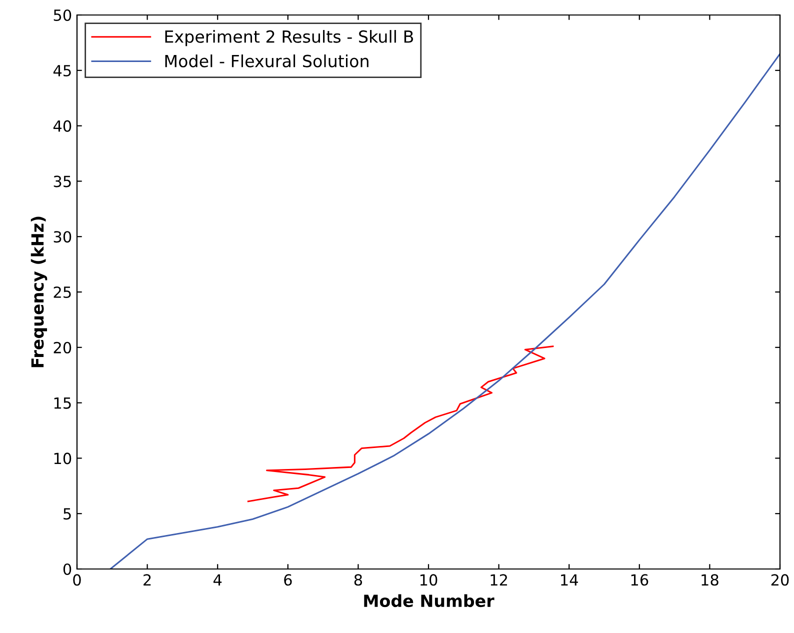  What do you see at coordinates (63, 348) in the screenshot?
I see `y-tick-label: 20` at bounding box center [63, 348].